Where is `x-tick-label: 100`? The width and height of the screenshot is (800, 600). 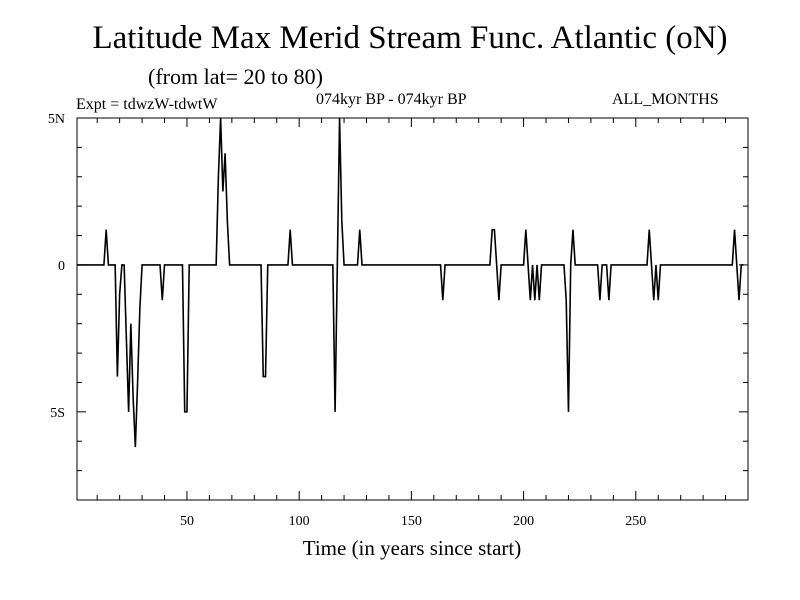
x-tick-label: 100 is located at coordinates (299, 521).